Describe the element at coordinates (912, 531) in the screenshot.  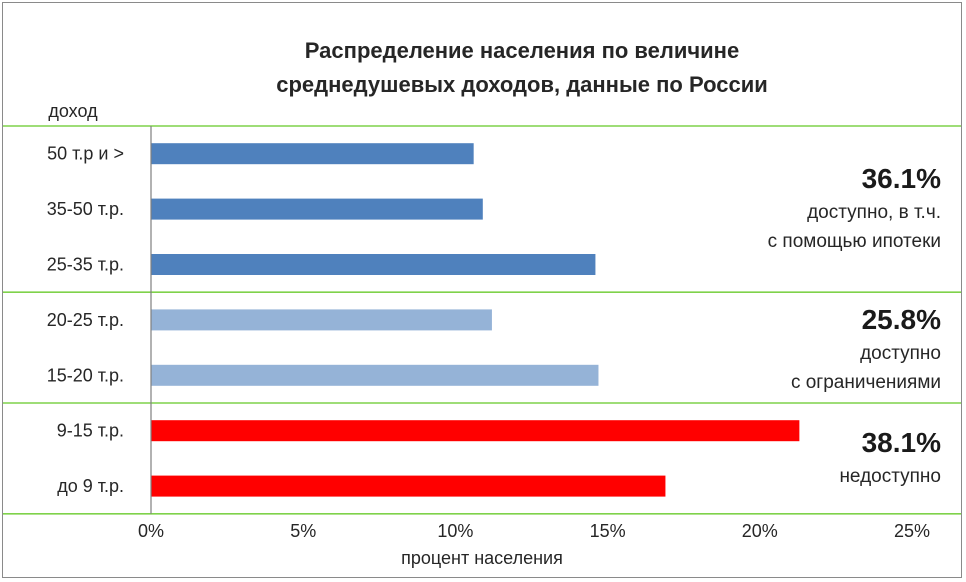
I see `x-tick-label: 25%` at that location.